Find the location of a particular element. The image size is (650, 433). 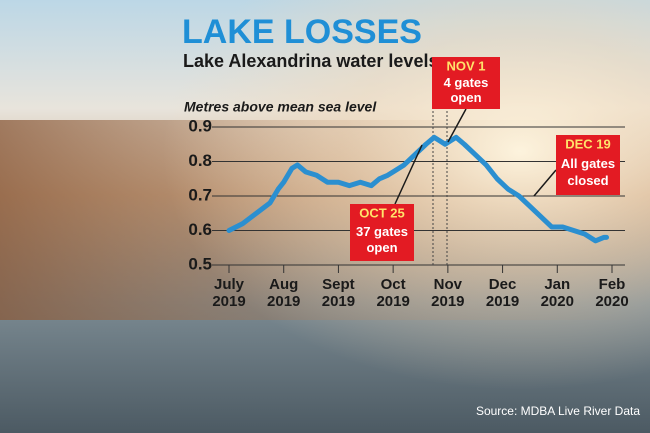

annotation-text: 37 gates is located at coordinates (382, 231).